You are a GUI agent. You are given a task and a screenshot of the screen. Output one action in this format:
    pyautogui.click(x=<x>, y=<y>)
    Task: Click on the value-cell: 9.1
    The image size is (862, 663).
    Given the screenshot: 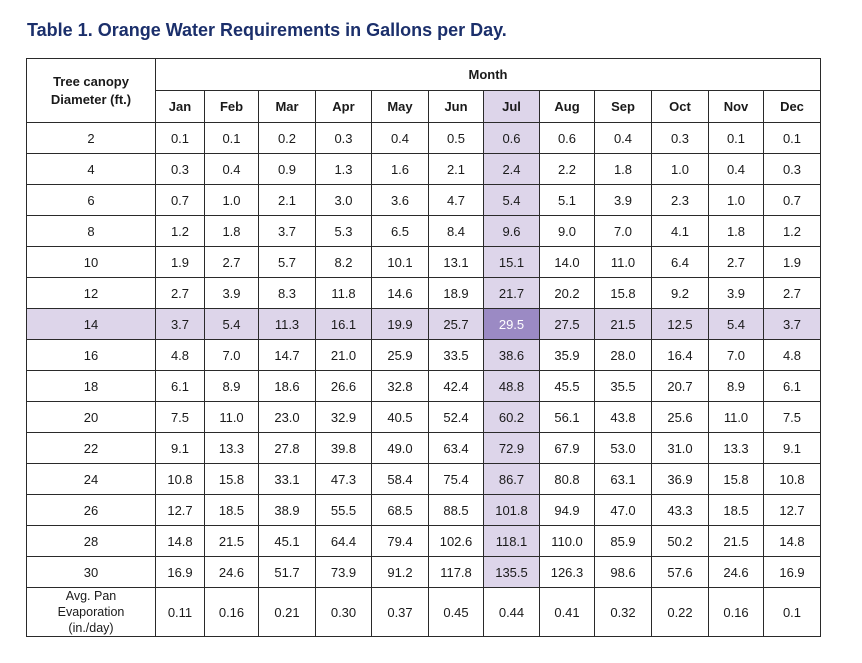 What is the action you would take?
    pyautogui.click(x=180, y=448)
    